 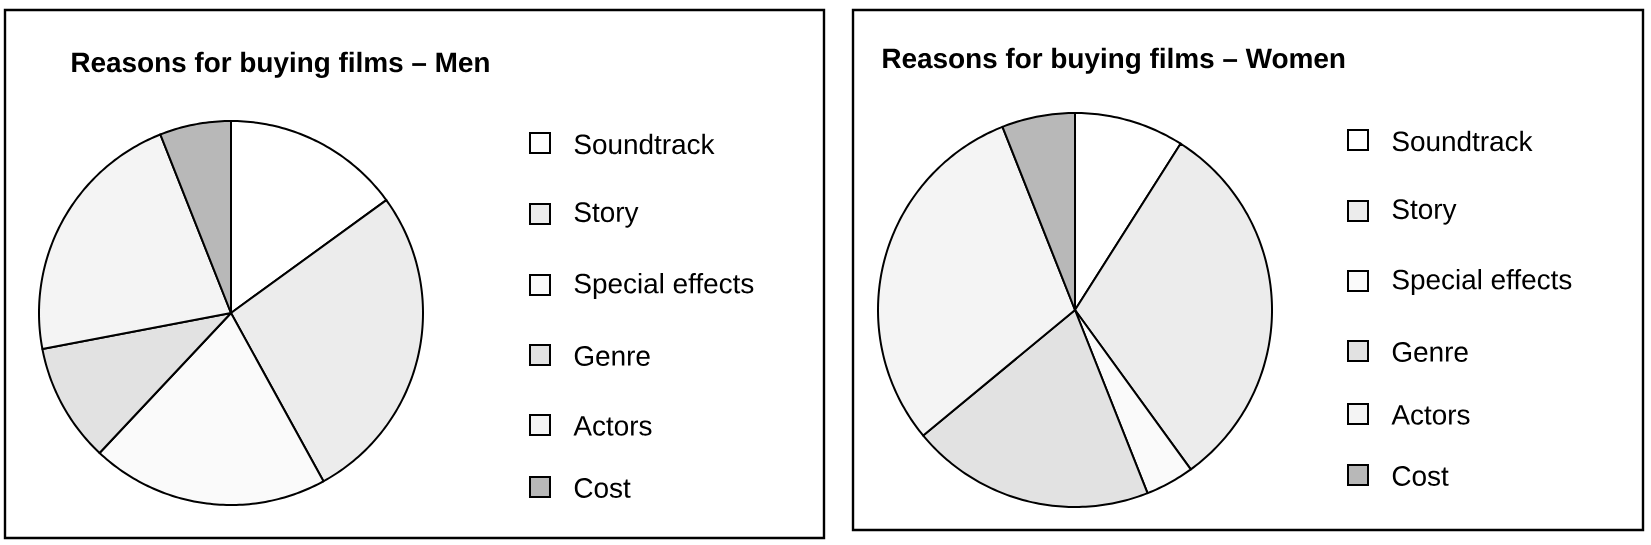 What do you see at coordinates (280, 64) in the screenshot?
I see `chart-title: Reasons for buying films – Men` at bounding box center [280, 64].